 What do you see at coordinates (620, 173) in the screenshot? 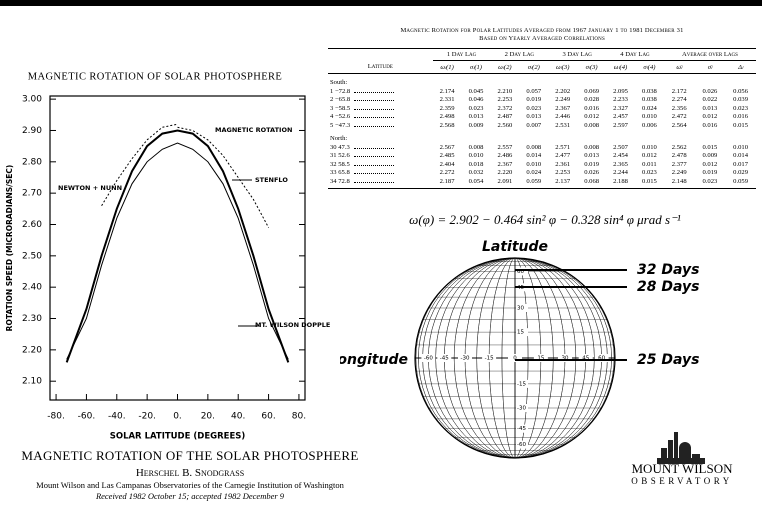
I see `value-cell: 2.244` at bounding box center [620, 173].